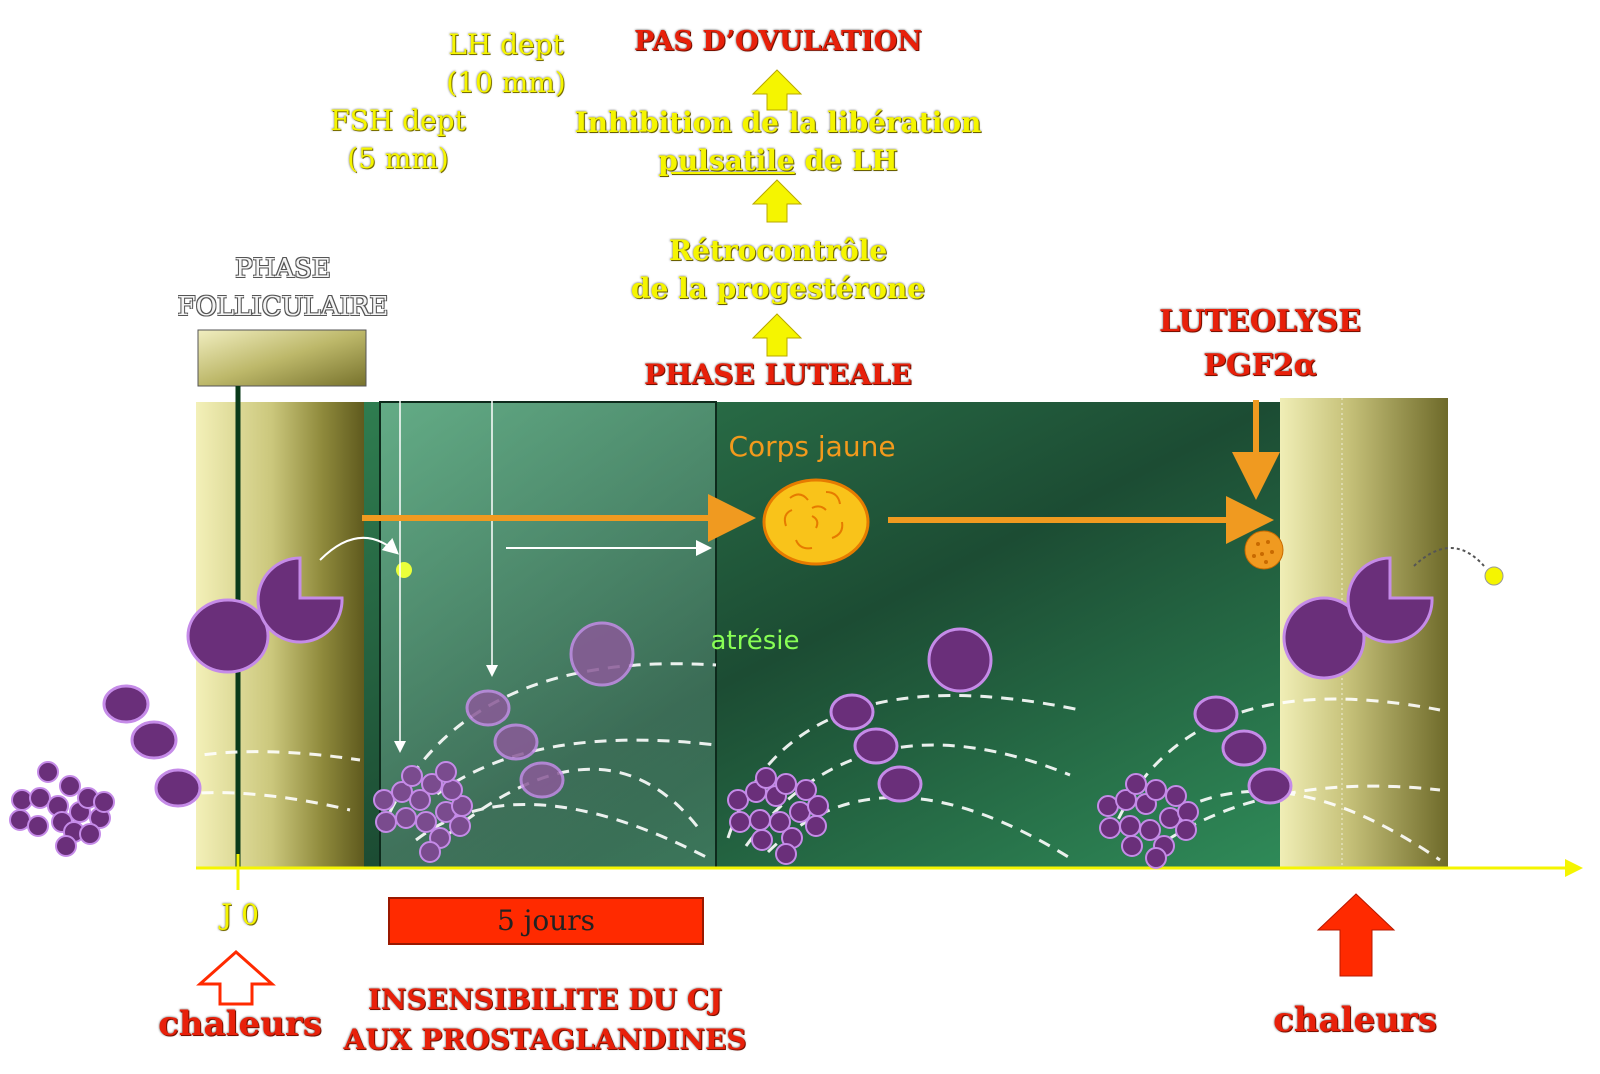 This screenshot has width=1600, height=1074. What do you see at coordinates (778, 288) in the screenshot?
I see `retrocontrol-line-2: de la progestérone` at bounding box center [778, 288].